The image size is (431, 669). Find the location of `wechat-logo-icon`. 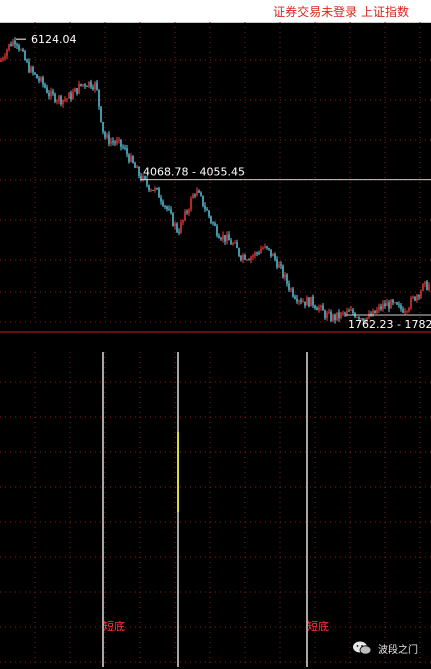

wechat-logo-icon is located at coordinates (362, 648).